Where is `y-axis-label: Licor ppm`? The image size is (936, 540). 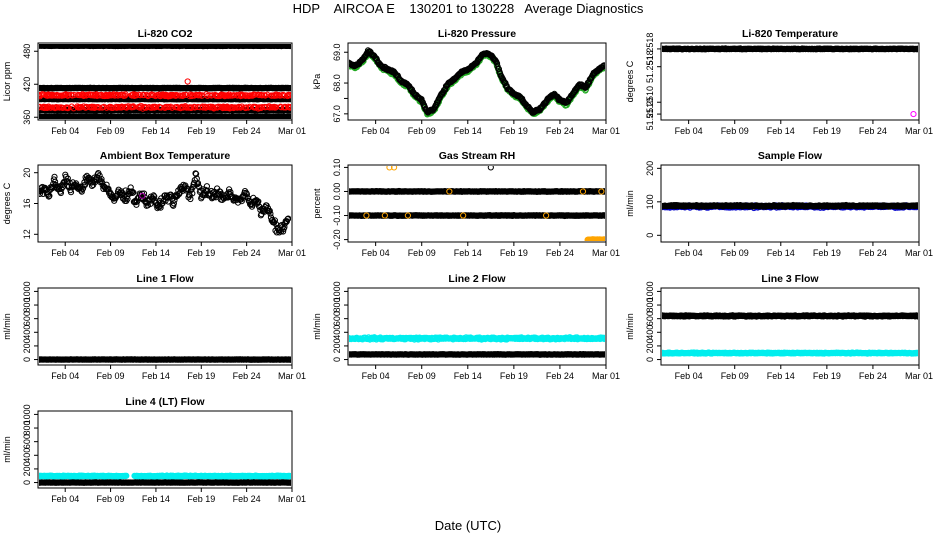
y-axis-label: Licor ppm is located at coordinates (7, 82).